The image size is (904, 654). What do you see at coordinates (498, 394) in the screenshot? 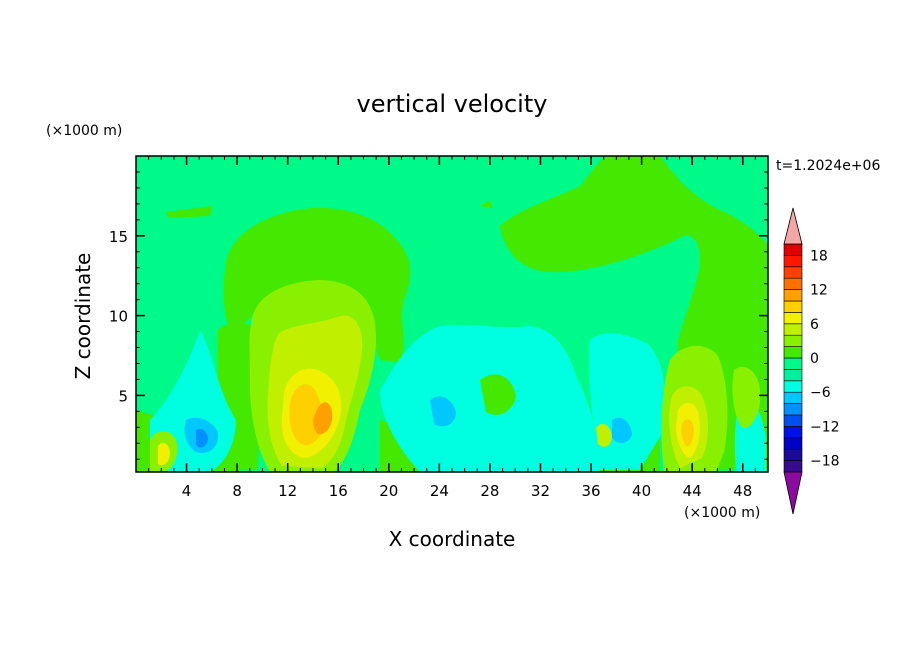
I see `contour-region-green-mid-island` at bounding box center [498, 394].